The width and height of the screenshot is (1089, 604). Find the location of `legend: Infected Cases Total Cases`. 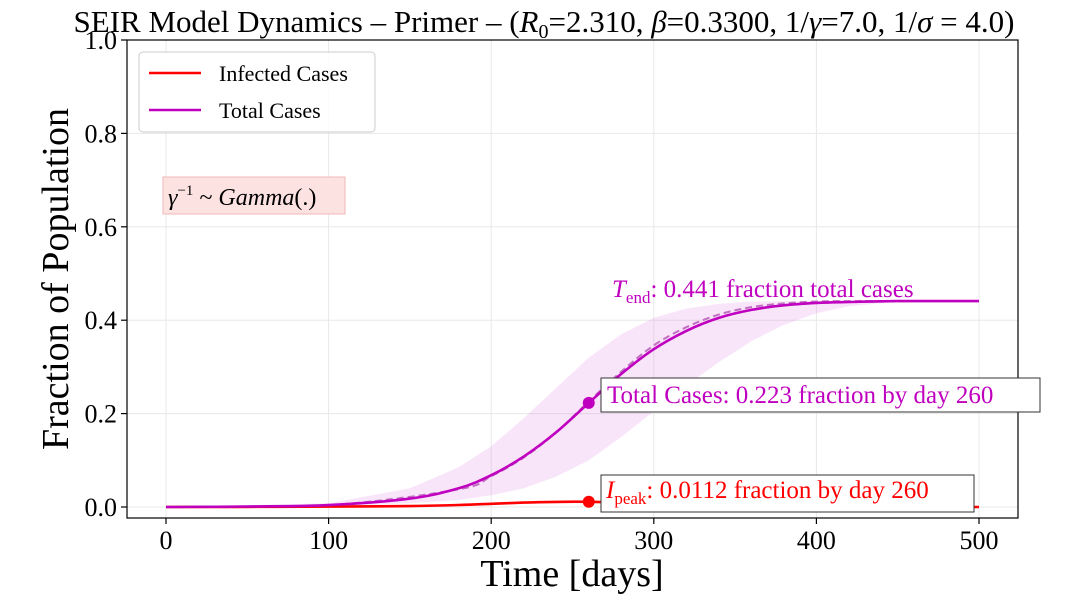

legend: Infected Cases Total Cases is located at coordinates (257, 92).